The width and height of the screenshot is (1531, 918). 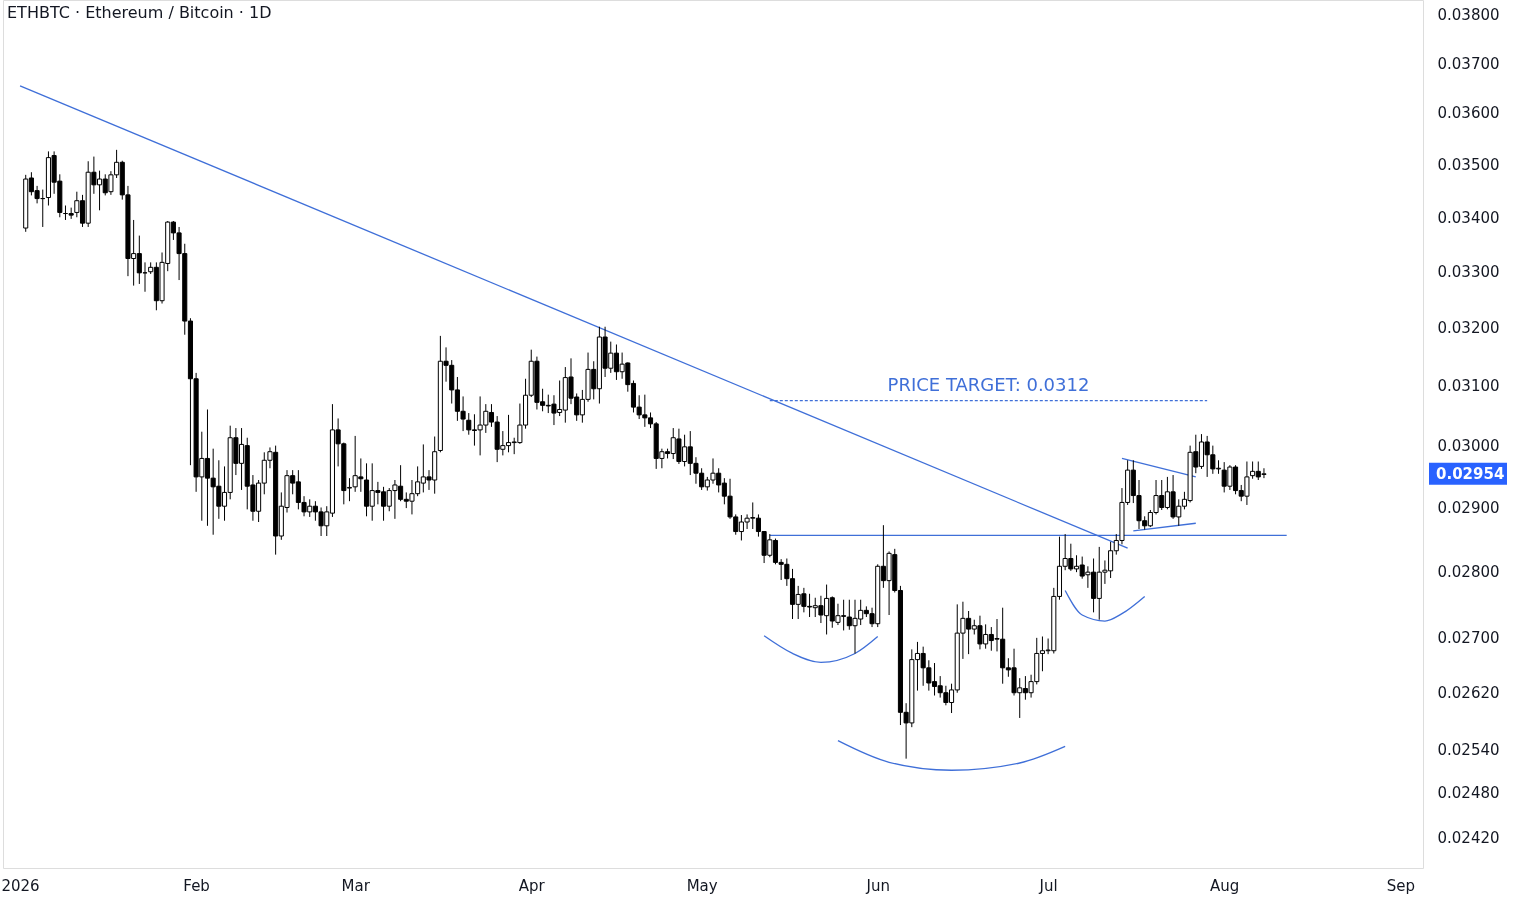 What do you see at coordinates (1468, 217) in the screenshot?
I see `y-tick-label: 0.03400` at bounding box center [1468, 217].